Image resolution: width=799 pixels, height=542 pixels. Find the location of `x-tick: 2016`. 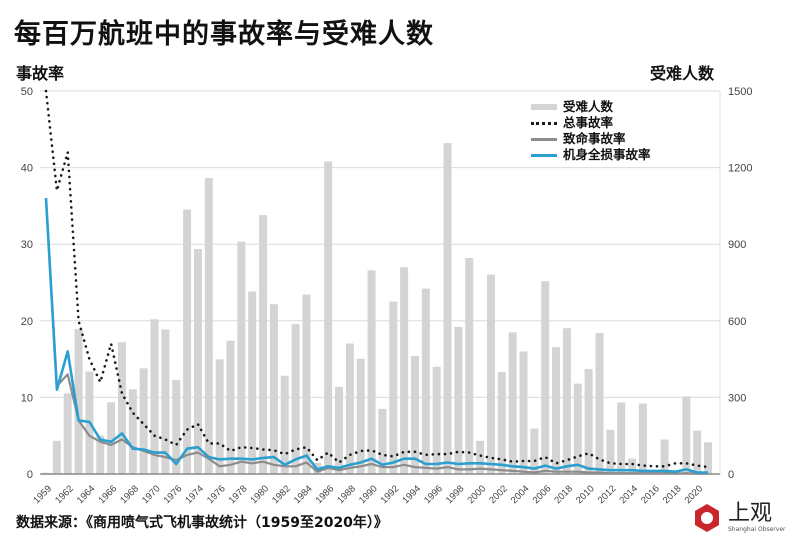

x-tick: 2016 is located at coordinates (650, 494).